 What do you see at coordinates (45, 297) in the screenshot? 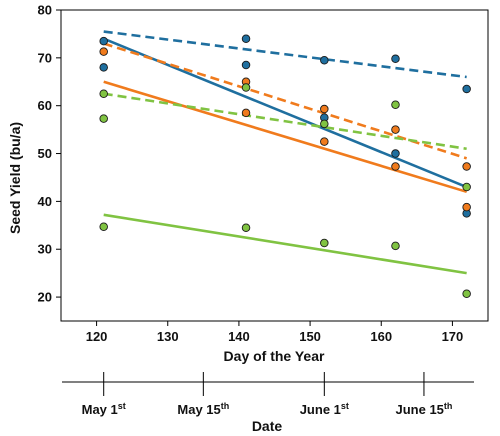
I see `y-tick-label: 20` at bounding box center [45, 297].